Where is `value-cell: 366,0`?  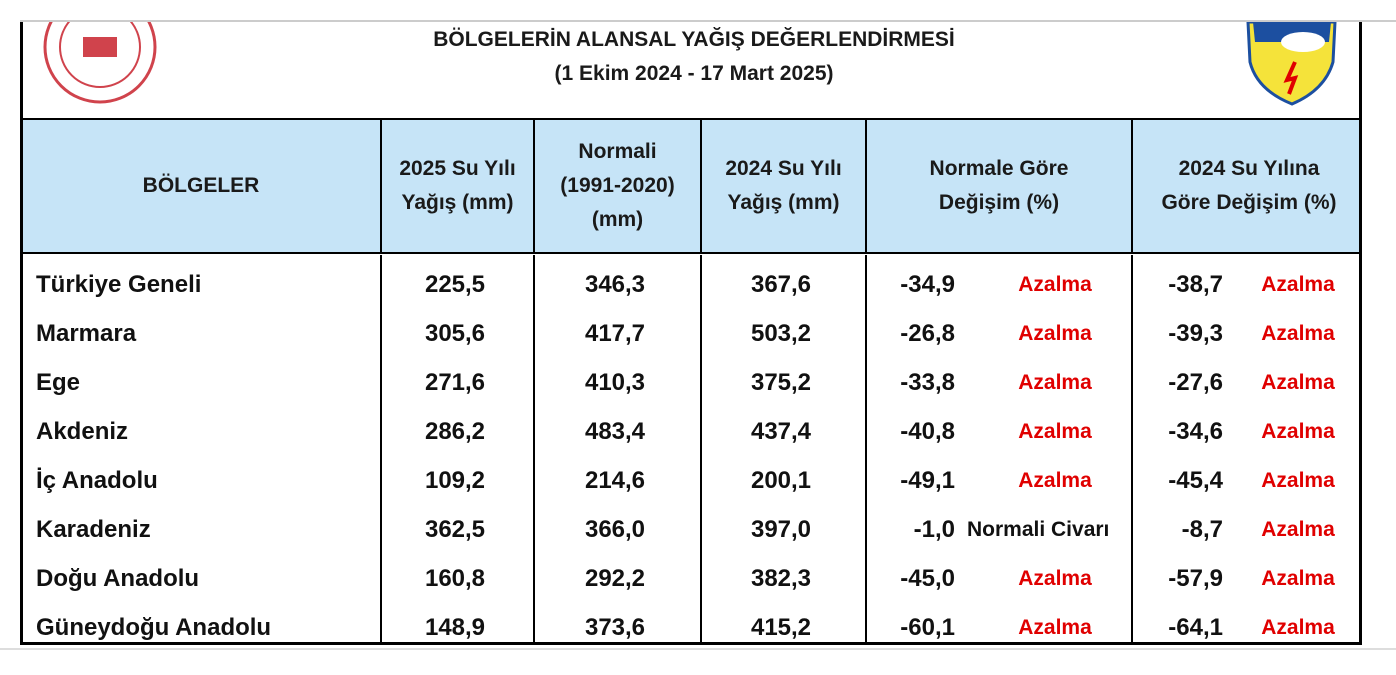
value-cell: 366,0 is located at coordinates (615, 529).